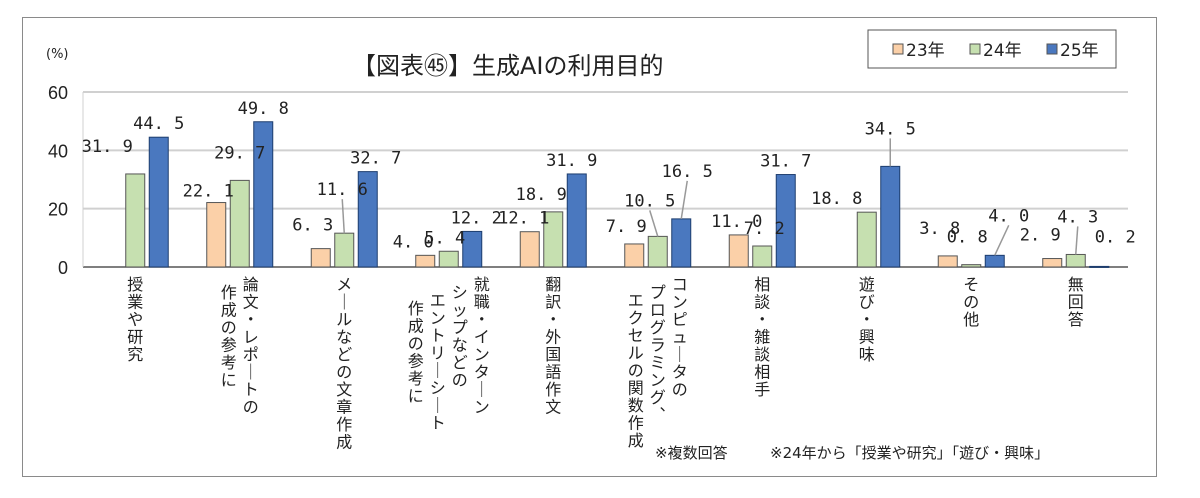  What do you see at coordinates (658, 362) in the screenshot?
I see `category-label-char: ミ` at bounding box center [658, 362].